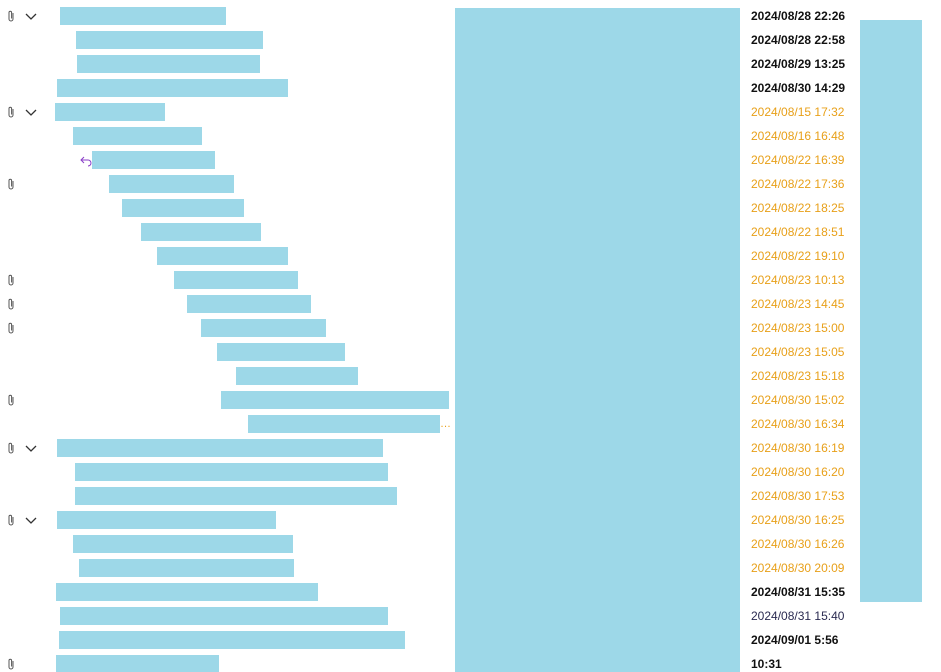 The image size is (941, 672). Describe the element at coordinates (798, 256) in the screenshot. I see `received-date: 2024/08/22 19:10` at that location.